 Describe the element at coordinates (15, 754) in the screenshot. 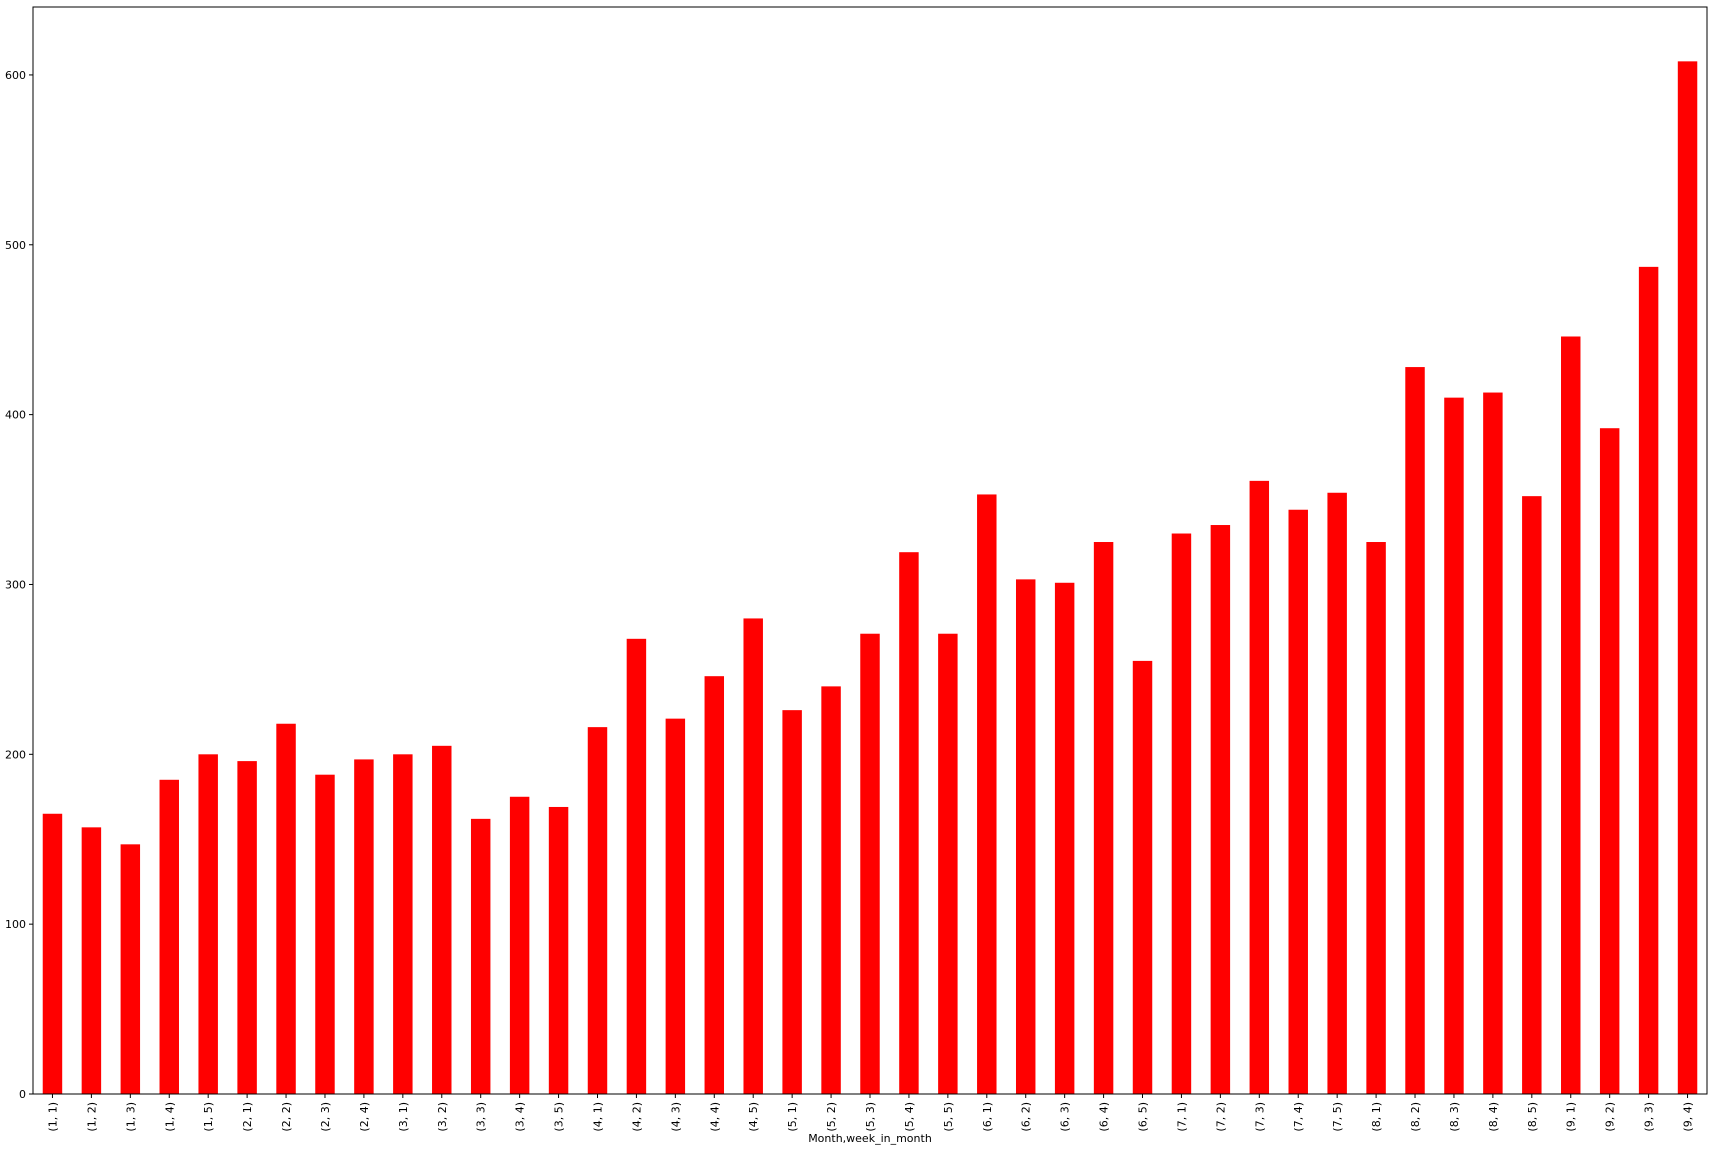

I see `y-tick-label: 200` at that location.